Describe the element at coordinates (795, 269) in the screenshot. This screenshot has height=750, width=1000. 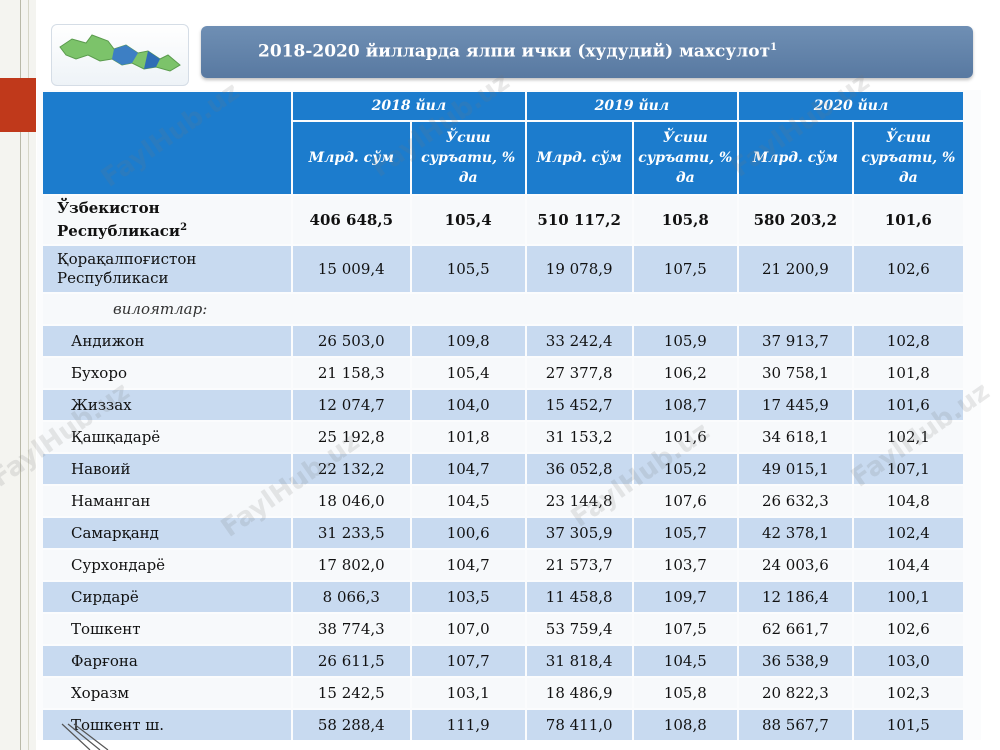
I see `value-2020: 21 200,9` at that location.